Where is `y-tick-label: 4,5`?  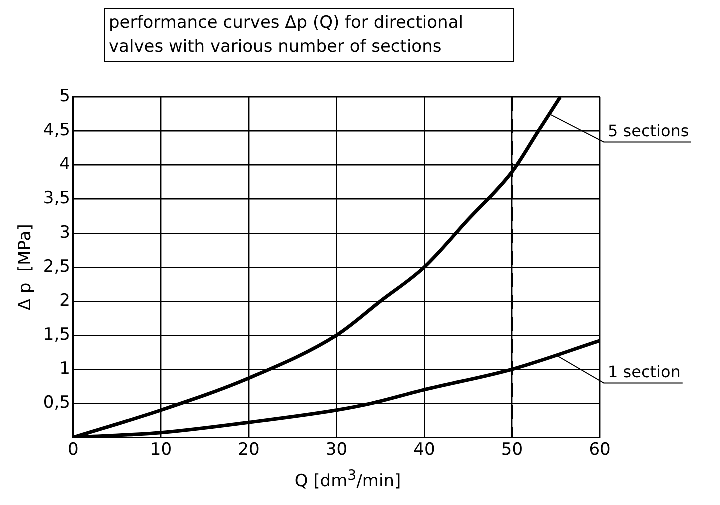 y-tick-label: 4,5 is located at coordinates (56, 130).